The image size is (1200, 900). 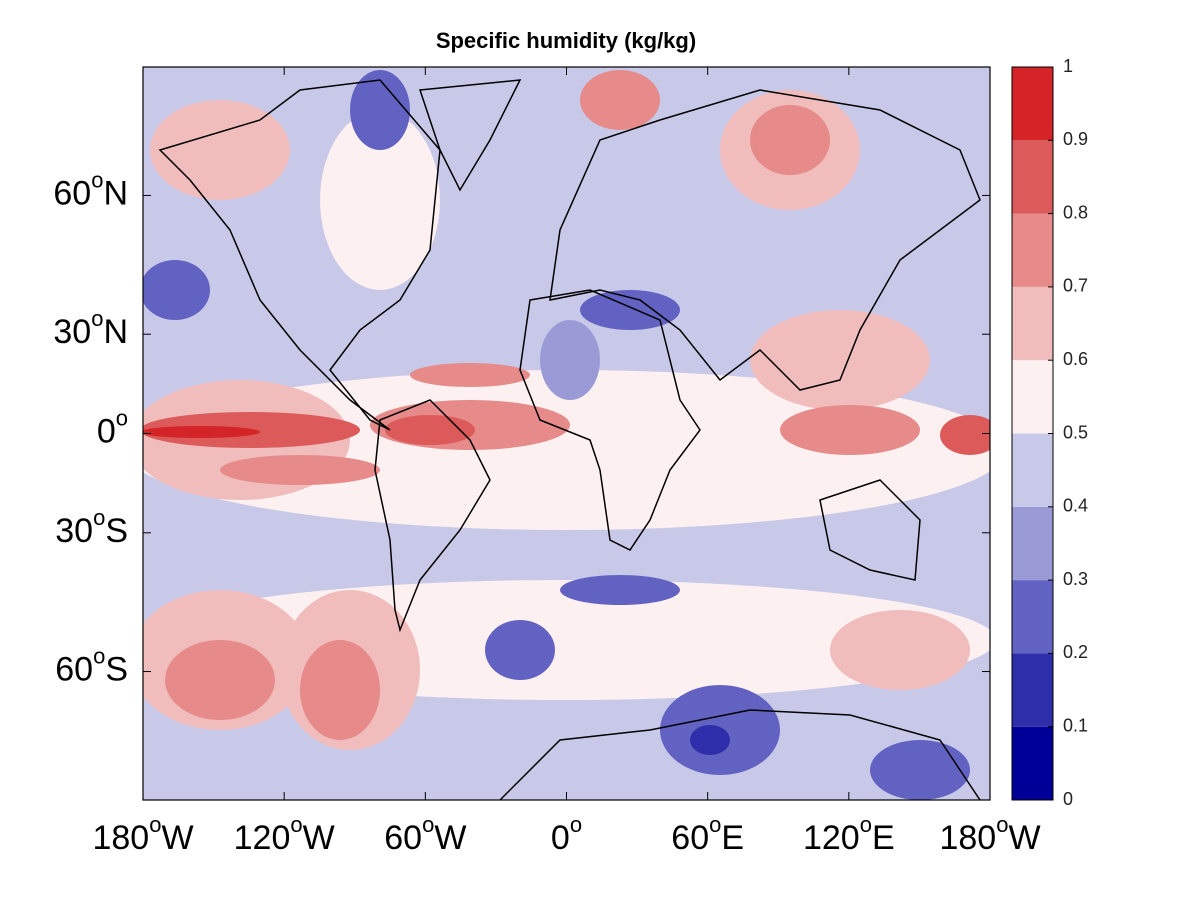 I want to click on tick-label: 30oN, so click(x=90, y=328).